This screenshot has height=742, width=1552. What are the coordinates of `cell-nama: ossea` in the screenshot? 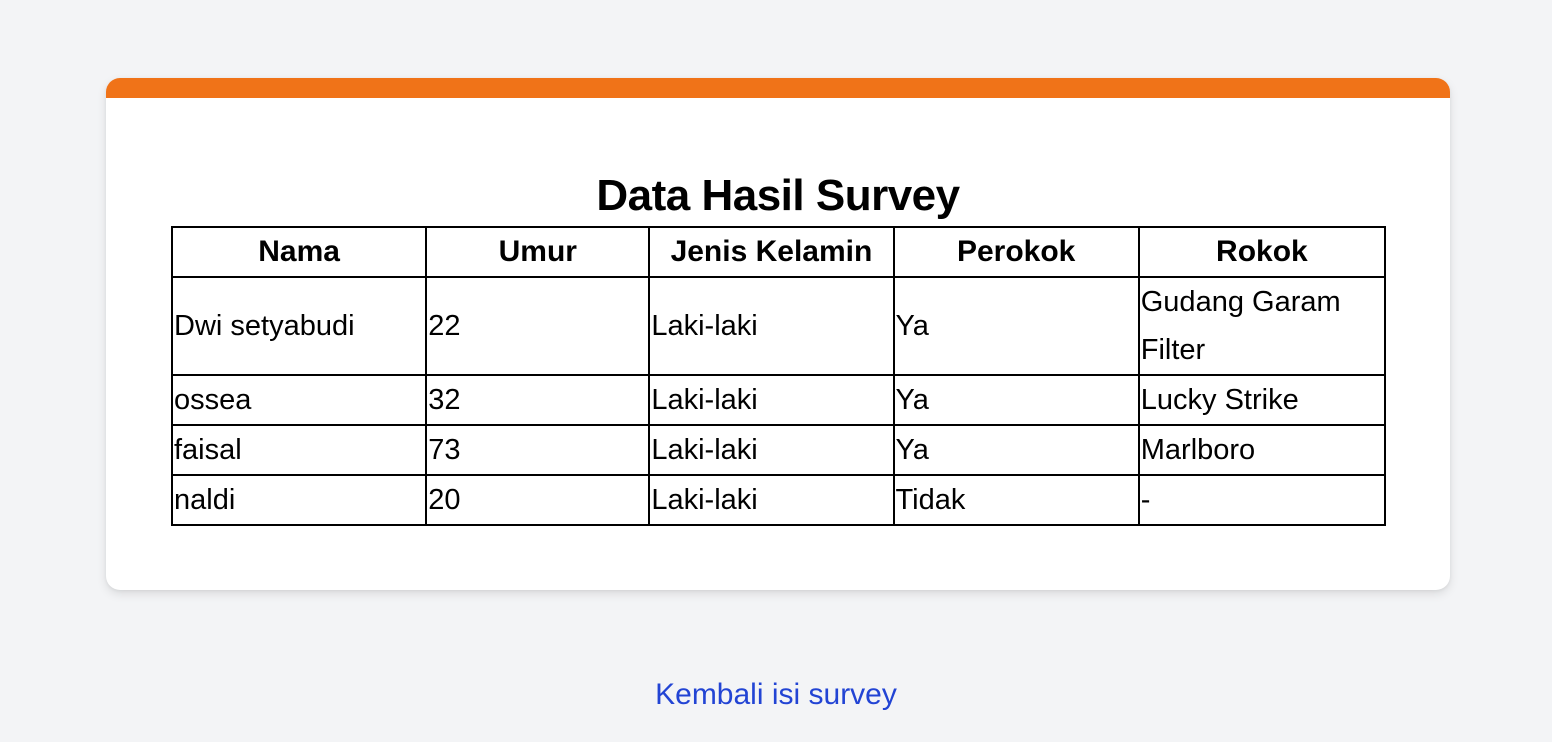 It's located at (299, 400).